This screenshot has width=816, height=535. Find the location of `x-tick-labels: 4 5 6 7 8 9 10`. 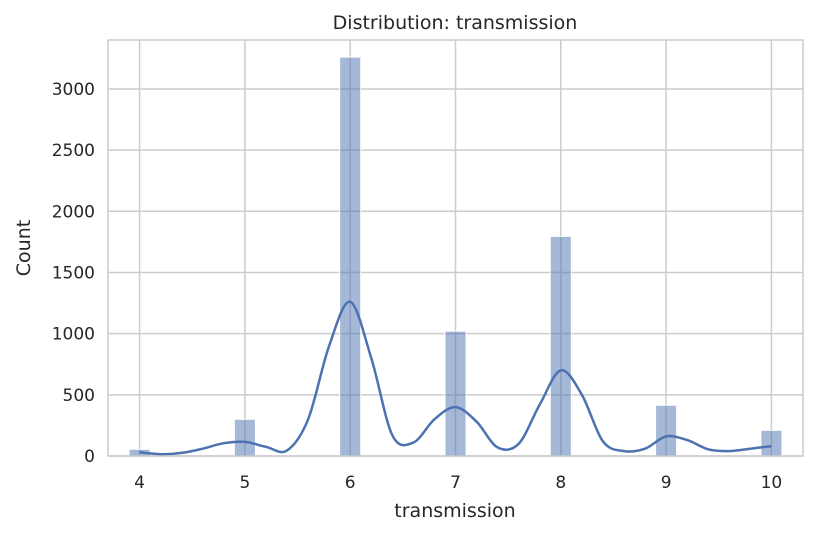

x-tick-labels: 4 5 6 7 8 9 10 is located at coordinates (458, 483).